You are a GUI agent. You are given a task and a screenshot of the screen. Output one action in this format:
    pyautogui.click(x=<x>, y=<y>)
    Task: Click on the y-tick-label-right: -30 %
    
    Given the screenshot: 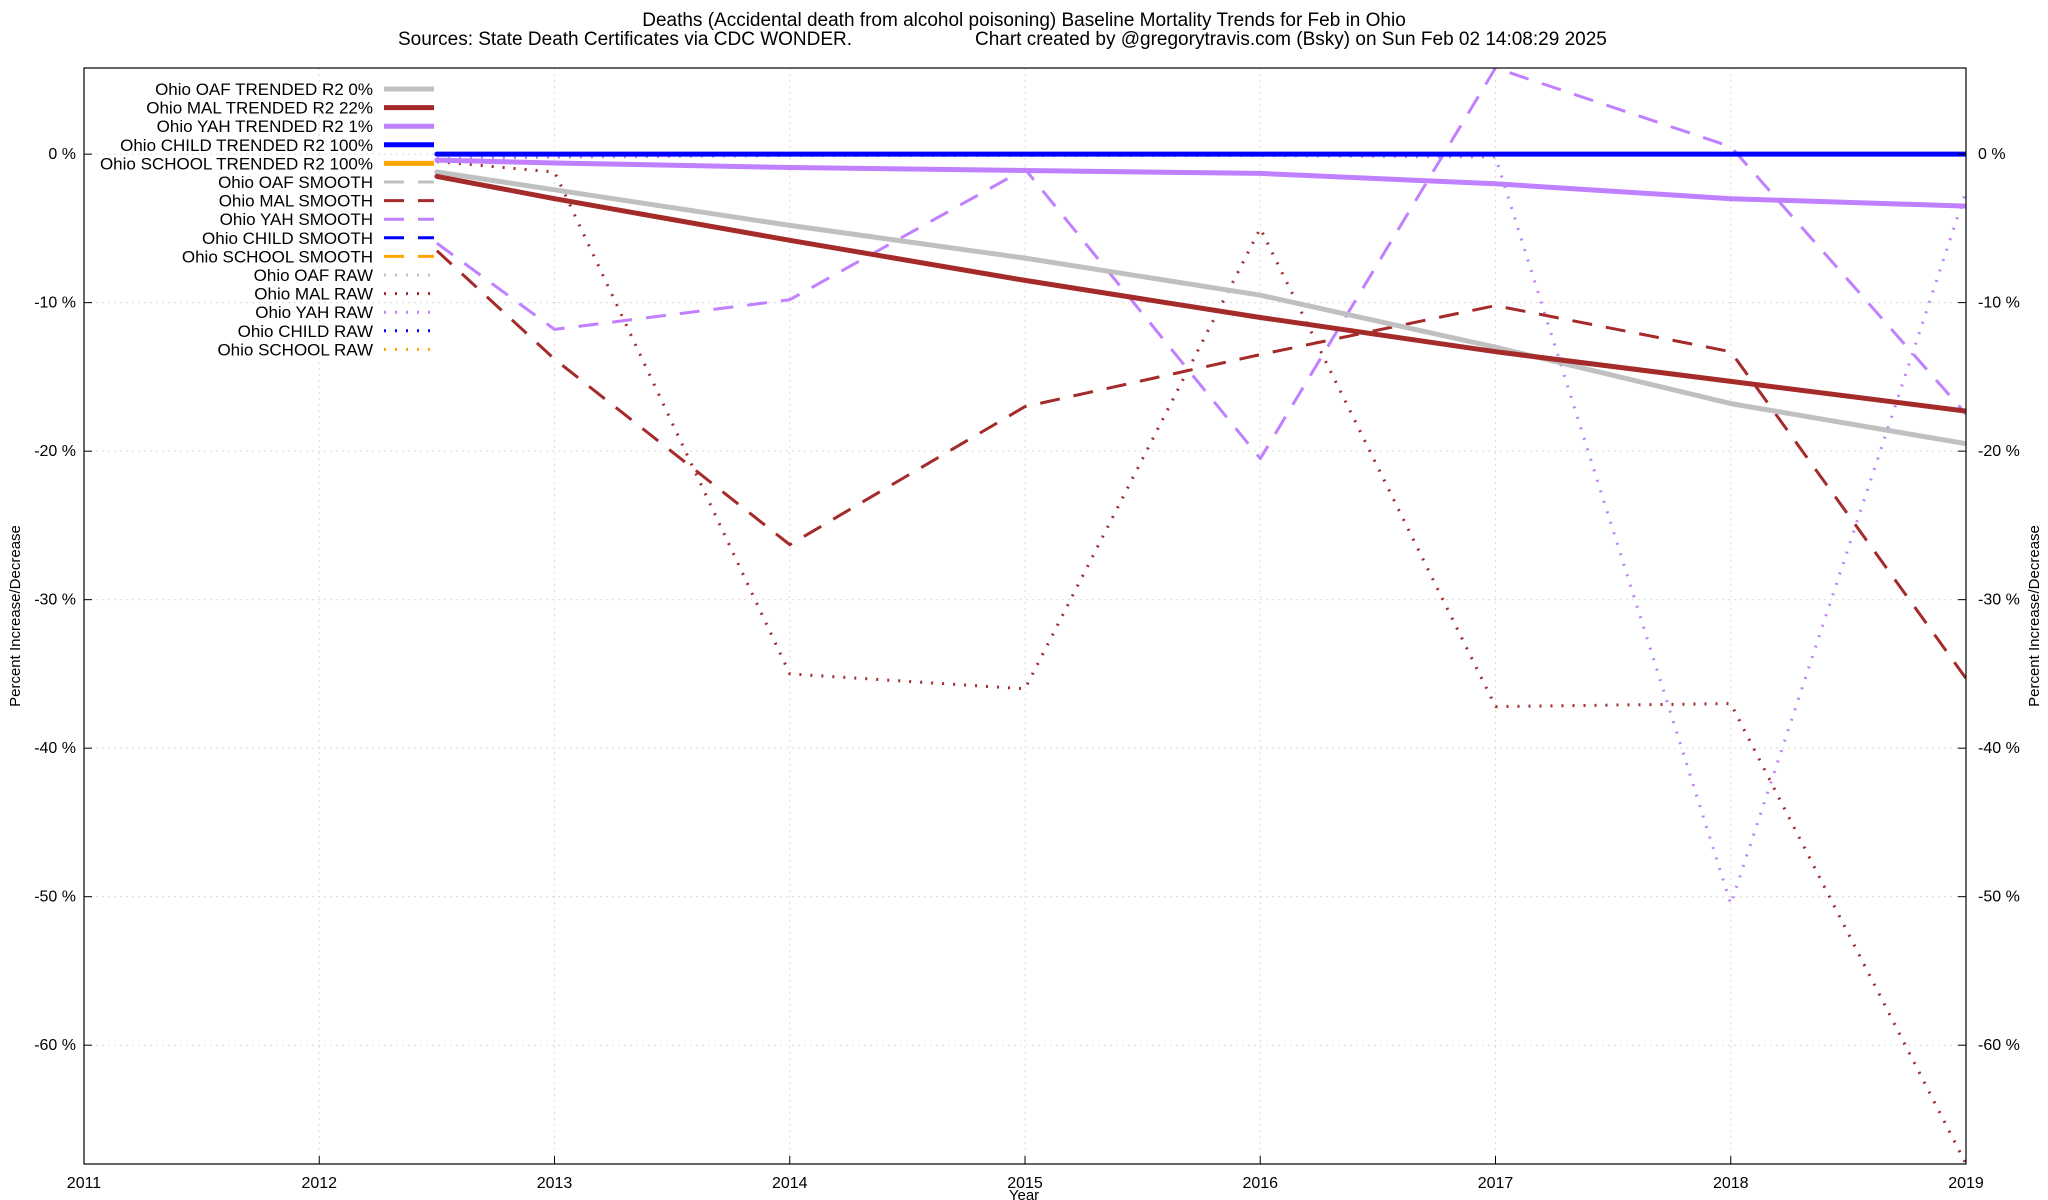 What is the action you would take?
    pyautogui.click(x=1999, y=600)
    